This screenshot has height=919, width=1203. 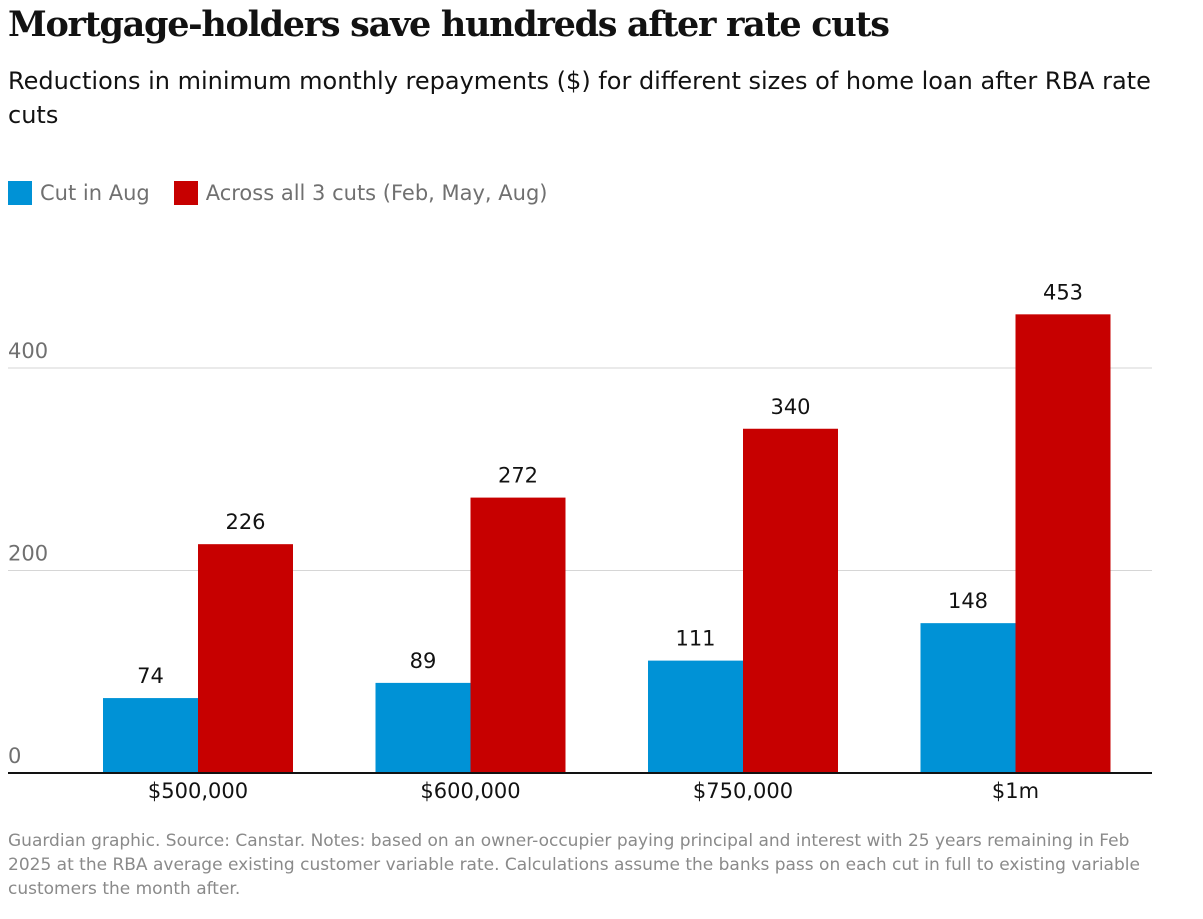 I want to click on legend-swatch-cut-in-aug, so click(x=20, y=193).